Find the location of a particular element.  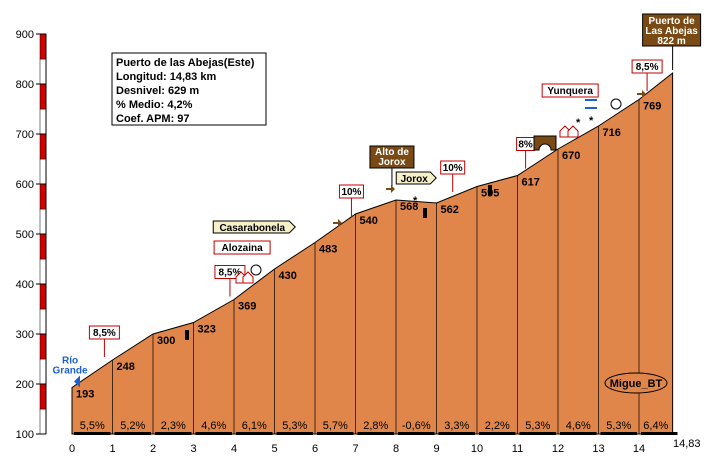

x-tick-label: 10 is located at coordinates (477, 449).